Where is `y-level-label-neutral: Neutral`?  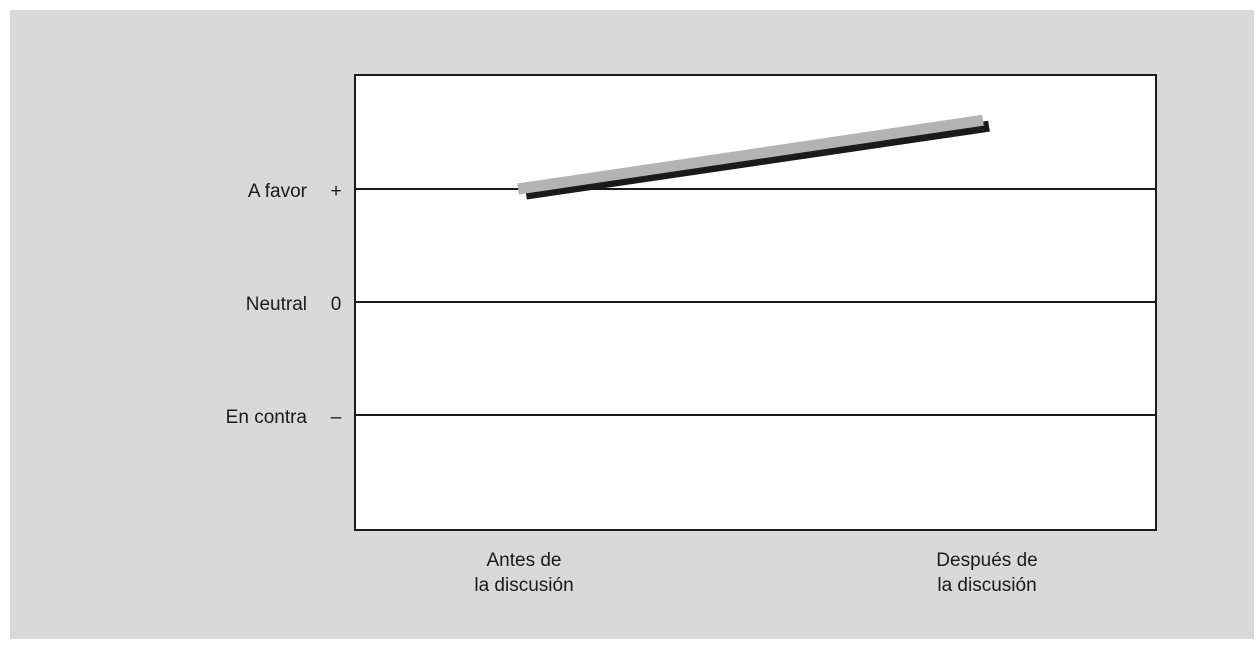 y-level-label-neutral: Neutral is located at coordinates (276, 304).